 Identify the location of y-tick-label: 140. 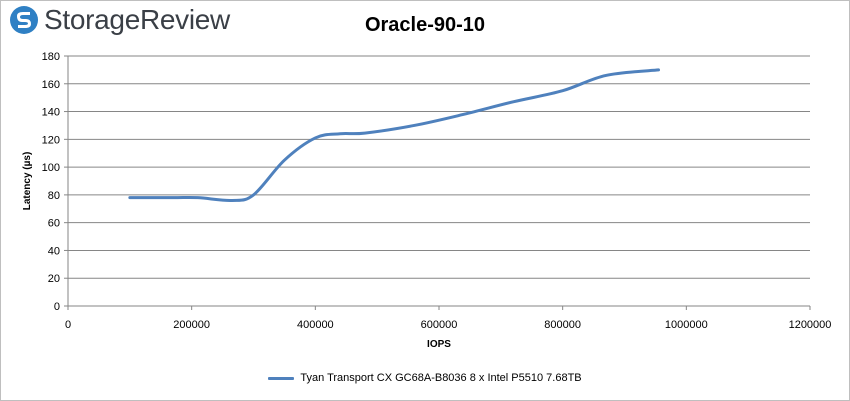
(51, 113).